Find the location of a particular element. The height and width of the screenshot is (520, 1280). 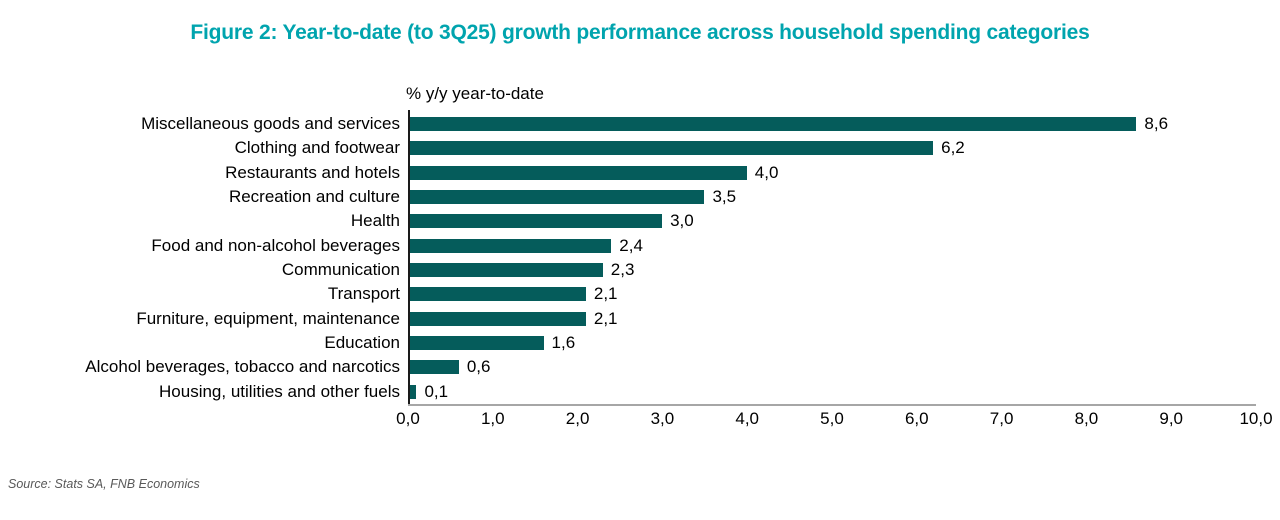

value-label: 6,2 is located at coordinates (953, 148).